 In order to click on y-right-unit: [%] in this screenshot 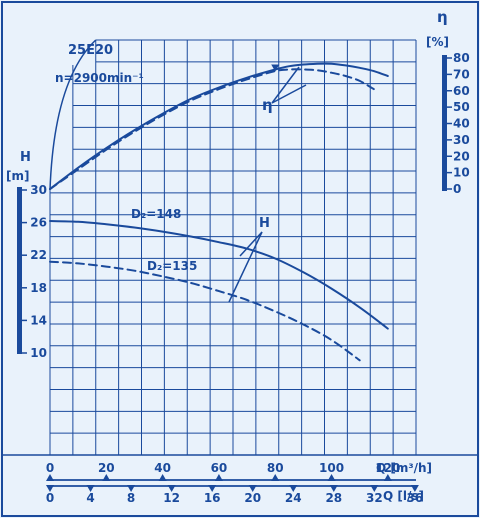, I will do `click(437, 42)`.